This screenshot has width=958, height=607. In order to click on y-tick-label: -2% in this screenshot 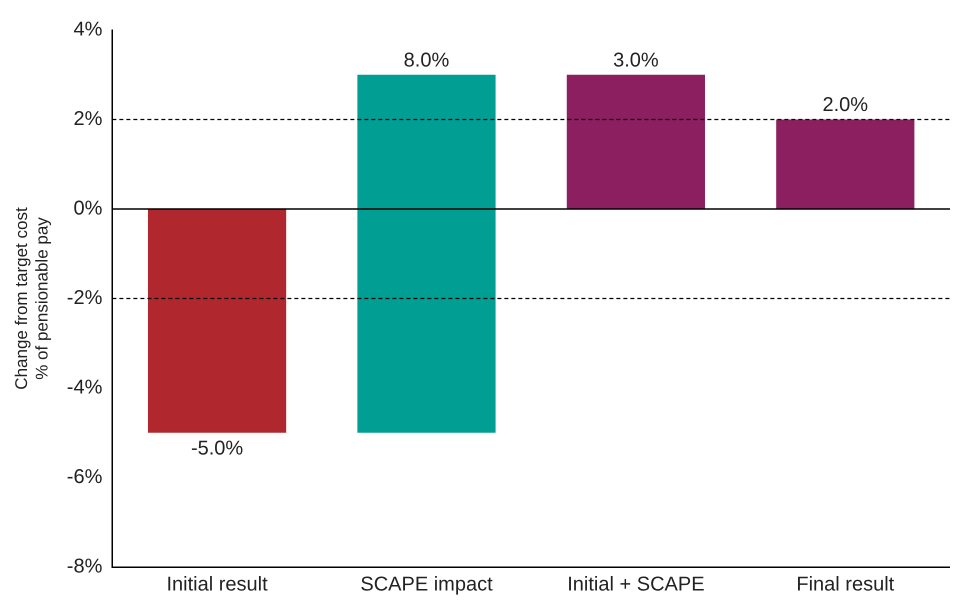, I will do `click(84, 298)`.